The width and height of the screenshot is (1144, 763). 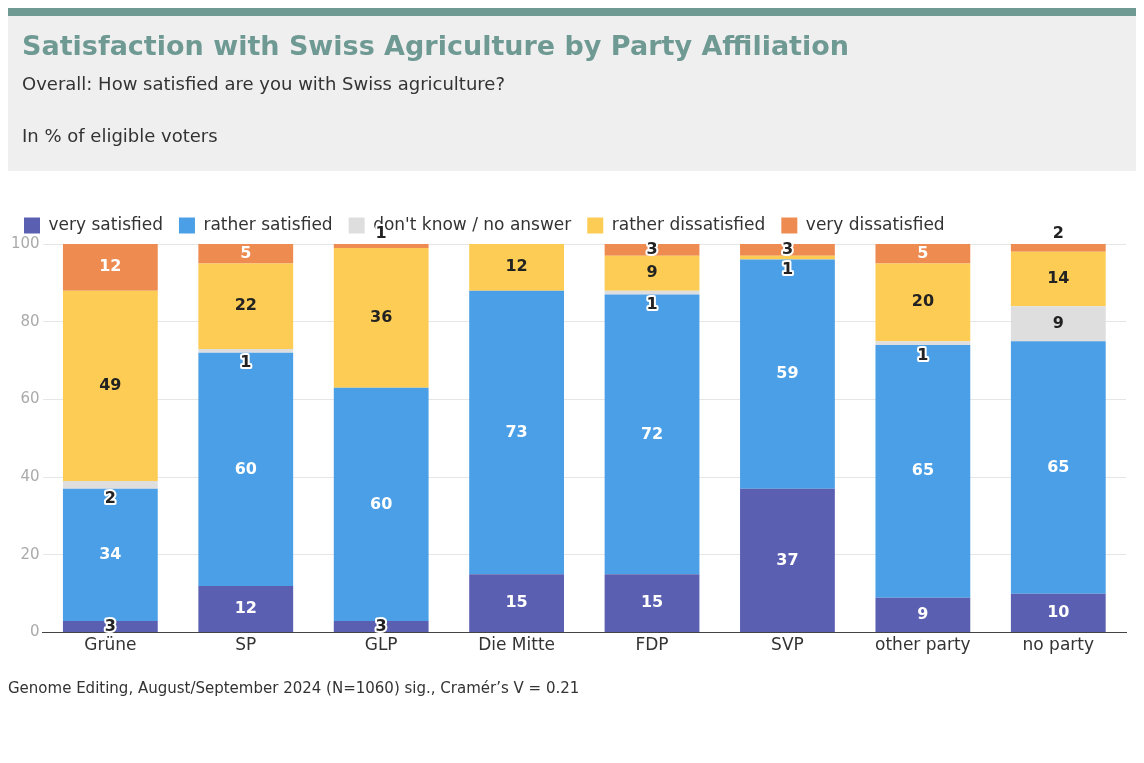 I want to click on data-label: 34, so click(x=110, y=554).